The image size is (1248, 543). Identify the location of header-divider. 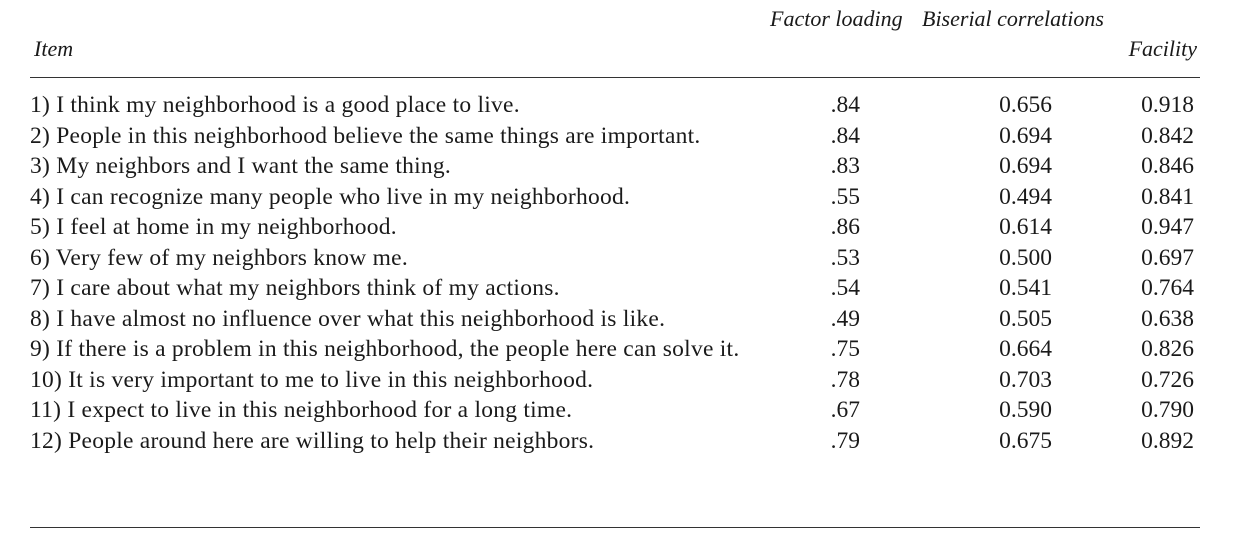
(615, 77).